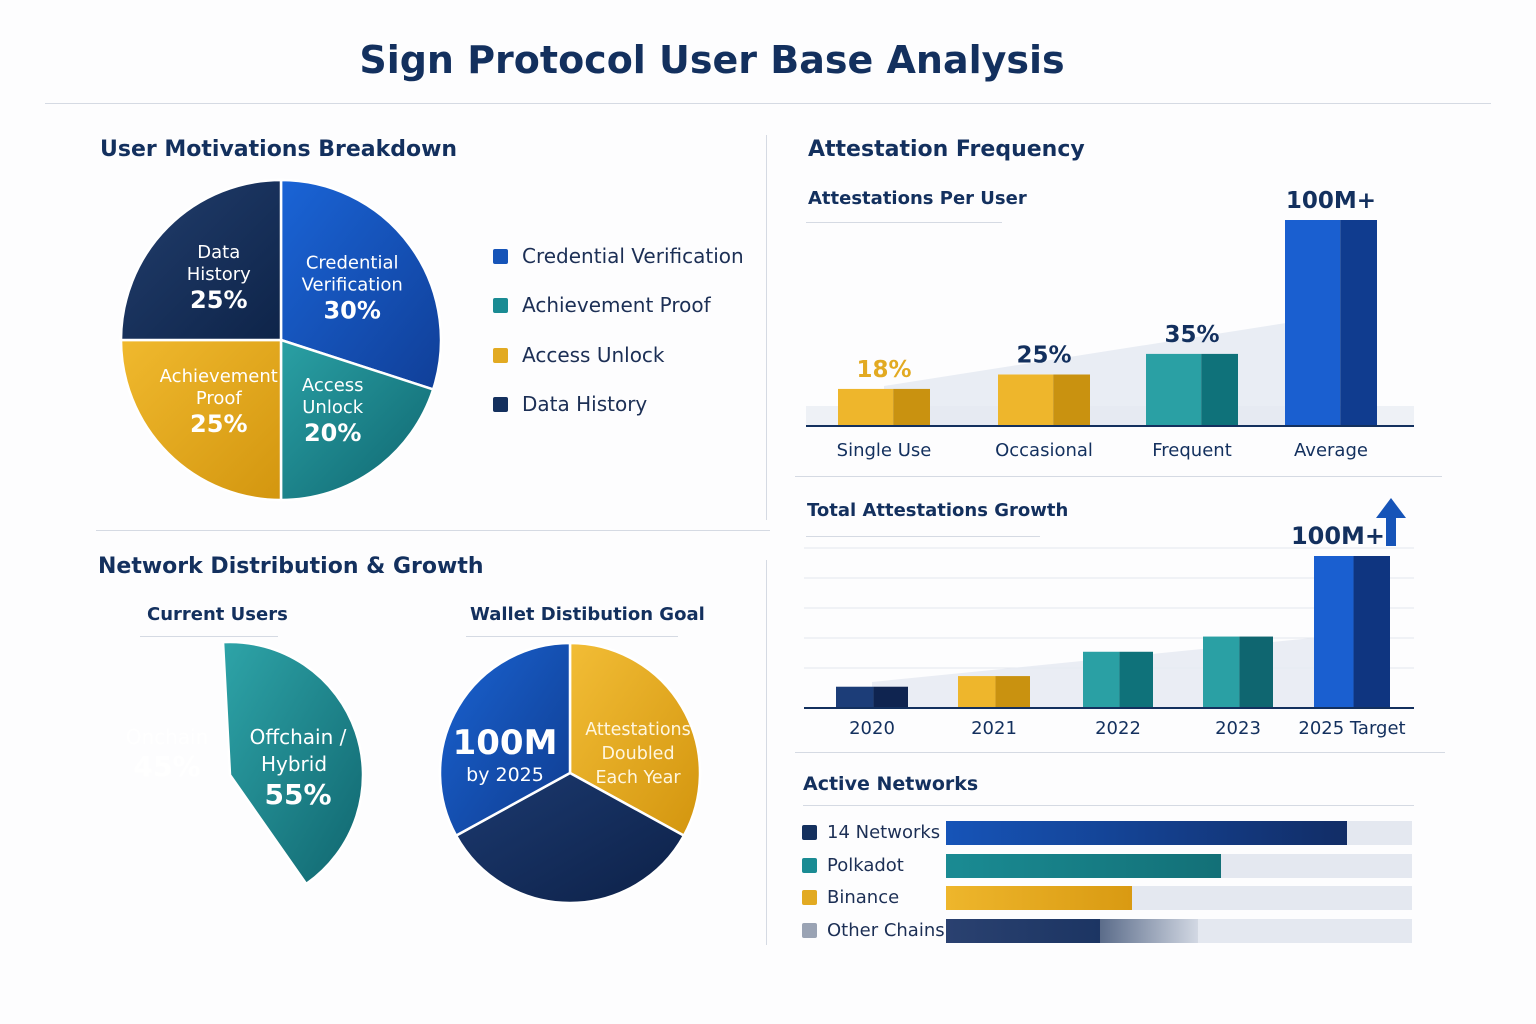 This screenshot has width=1536, height=1024. What do you see at coordinates (585, 404) in the screenshot?
I see `legend-label-data-history: Data History` at bounding box center [585, 404].